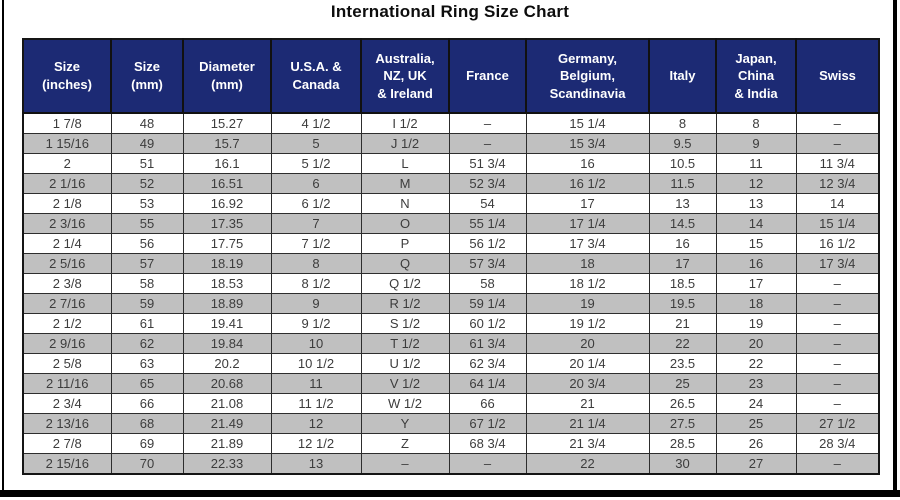 The width and height of the screenshot is (900, 500). Describe the element at coordinates (405, 183) in the screenshot. I see `table-cell: M` at that location.